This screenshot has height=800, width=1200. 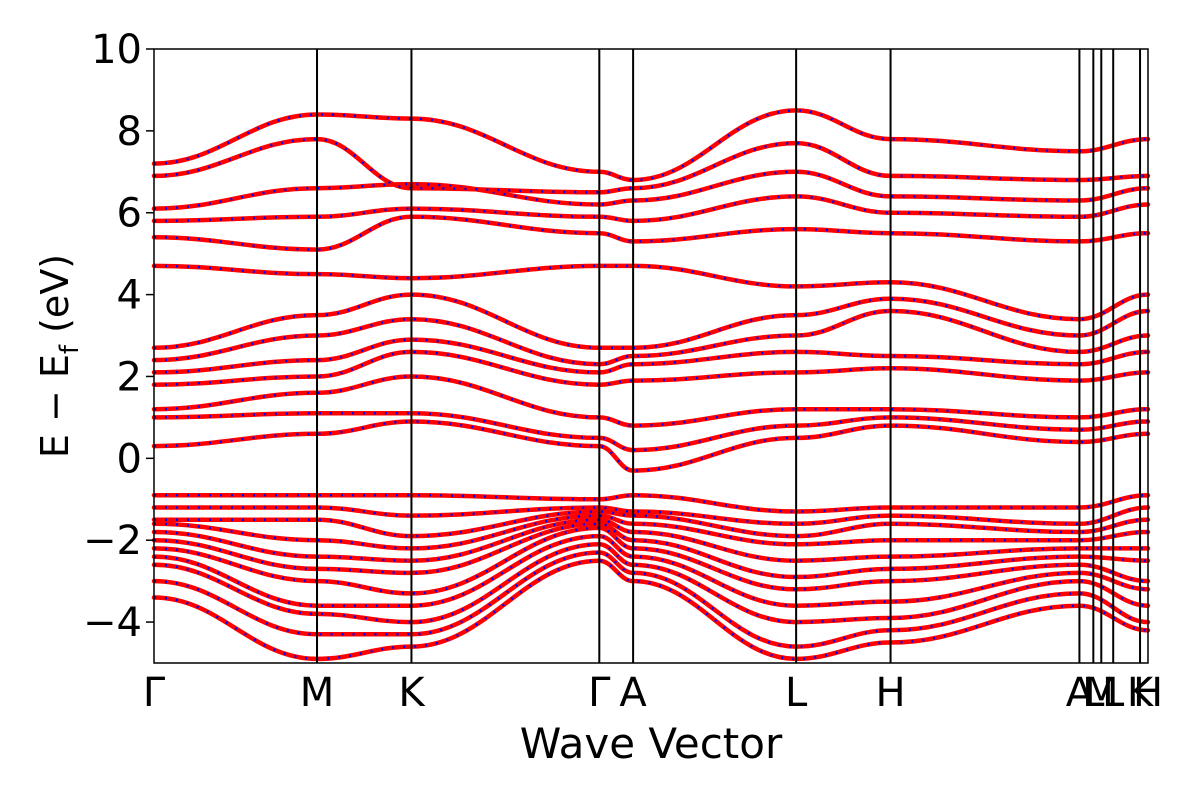 I want to click on band-line-18-spin-down, so click(x=651, y=321).